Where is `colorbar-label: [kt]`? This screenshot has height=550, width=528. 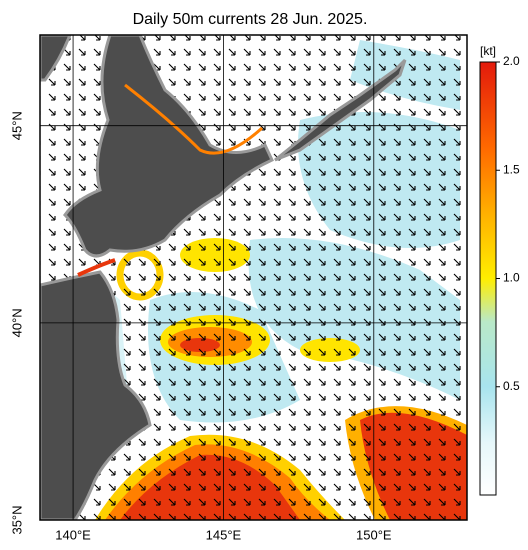
colorbar-label: [kt] is located at coordinates (488, 51).